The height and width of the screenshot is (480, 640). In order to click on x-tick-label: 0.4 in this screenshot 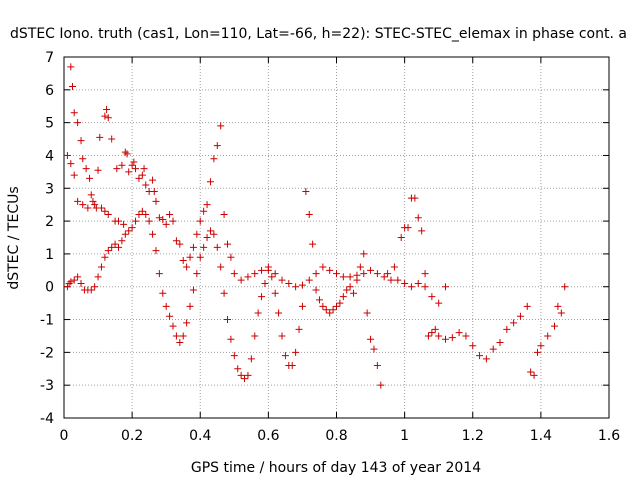, I will do `click(200, 436)`.